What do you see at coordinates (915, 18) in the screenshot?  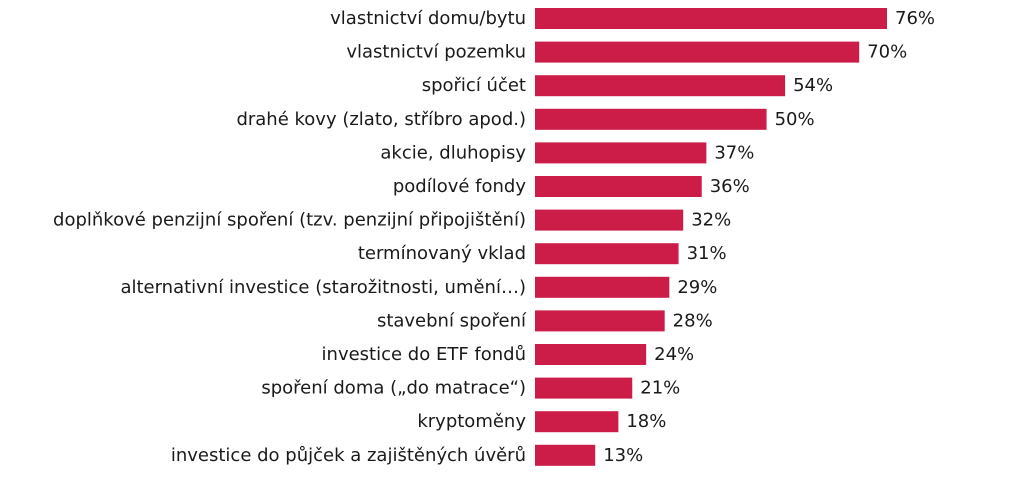 I see `value-label: 76%` at bounding box center [915, 18].